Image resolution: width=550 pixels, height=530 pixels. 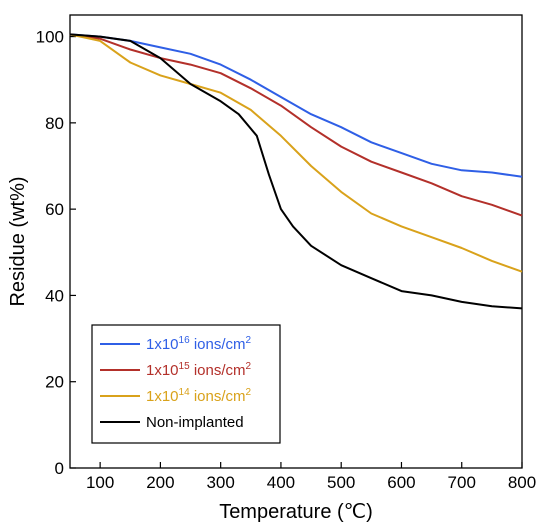 I want to click on x-tick-label: 700, so click(x=462, y=482).